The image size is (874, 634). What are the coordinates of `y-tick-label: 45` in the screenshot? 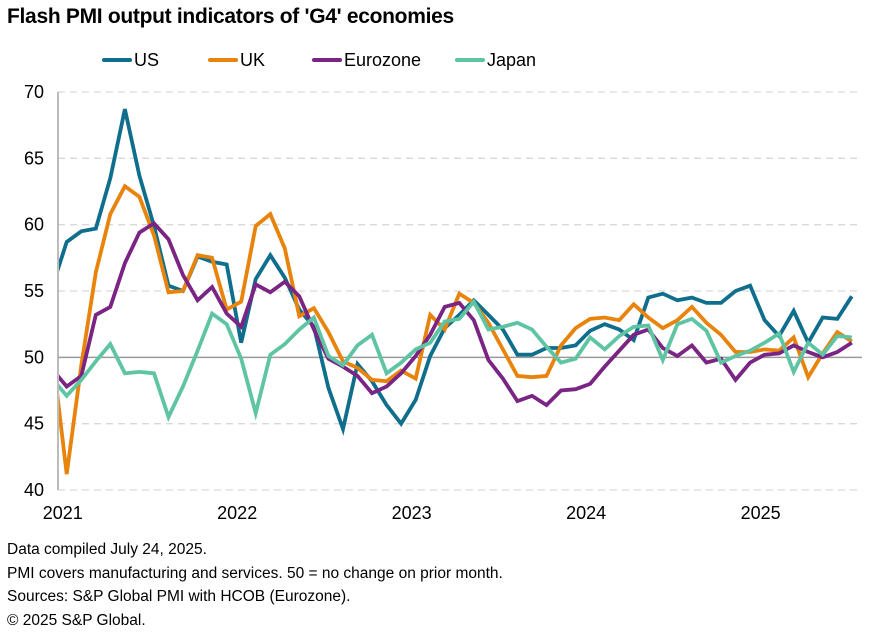 It's located at (34, 424).